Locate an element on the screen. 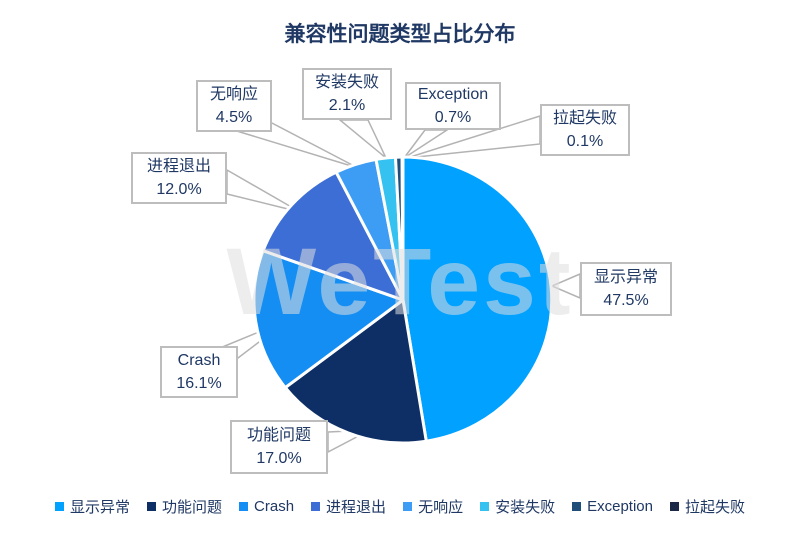 This screenshot has height=547, width=800. callout-label: 安装失败 is located at coordinates (346, 82).